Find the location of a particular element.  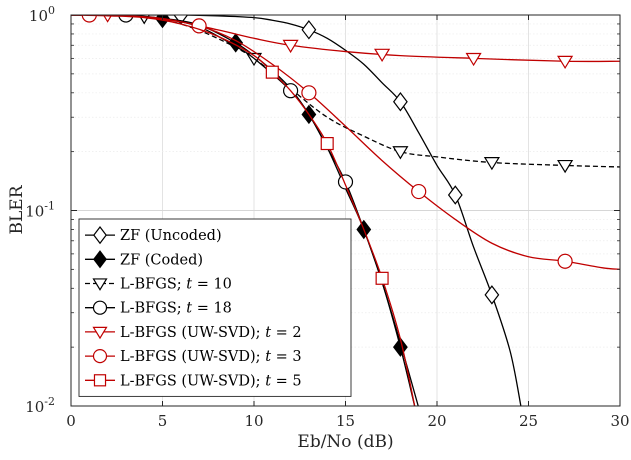

legend-label: L-BFGS; t = 18 is located at coordinates (176, 309).